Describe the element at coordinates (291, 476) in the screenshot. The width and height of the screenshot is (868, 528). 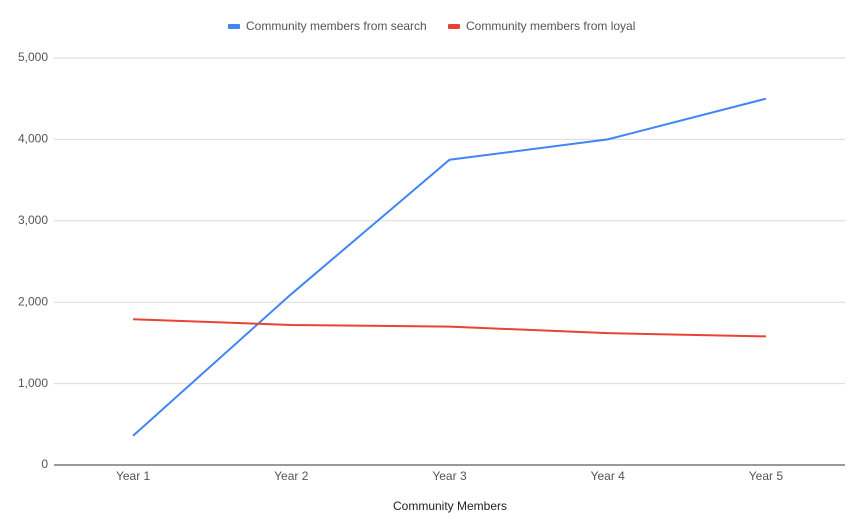
I see `x-tick-label: Year 2` at that location.